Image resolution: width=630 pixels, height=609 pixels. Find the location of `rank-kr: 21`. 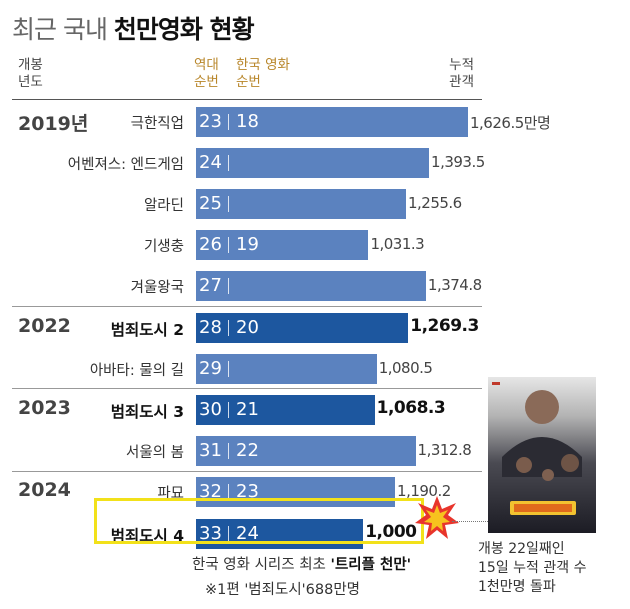

rank-kr: 21 is located at coordinates (247, 409).